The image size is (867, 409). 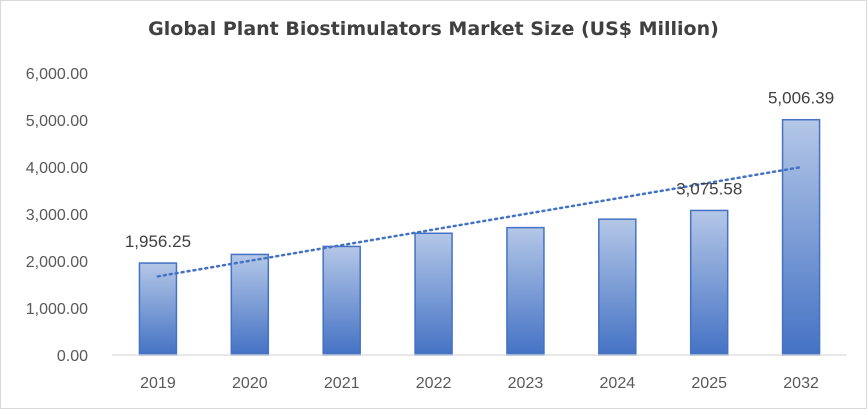 What do you see at coordinates (709, 383) in the screenshot?
I see `x-tick-label: 2025` at bounding box center [709, 383].